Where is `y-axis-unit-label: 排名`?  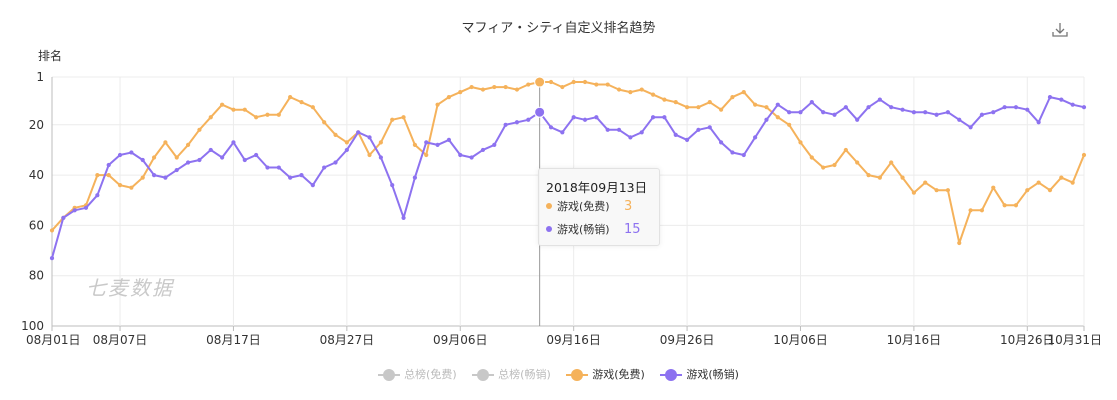 y-axis-unit-label: 排名 is located at coordinates (50, 56).